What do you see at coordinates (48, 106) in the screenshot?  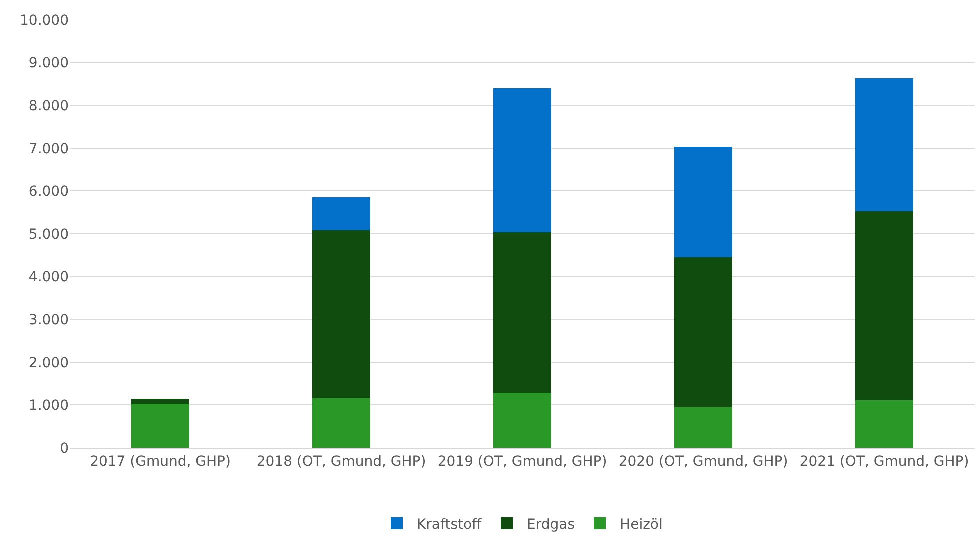 I see `y-tick-label: 8.000` at bounding box center [48, 106].